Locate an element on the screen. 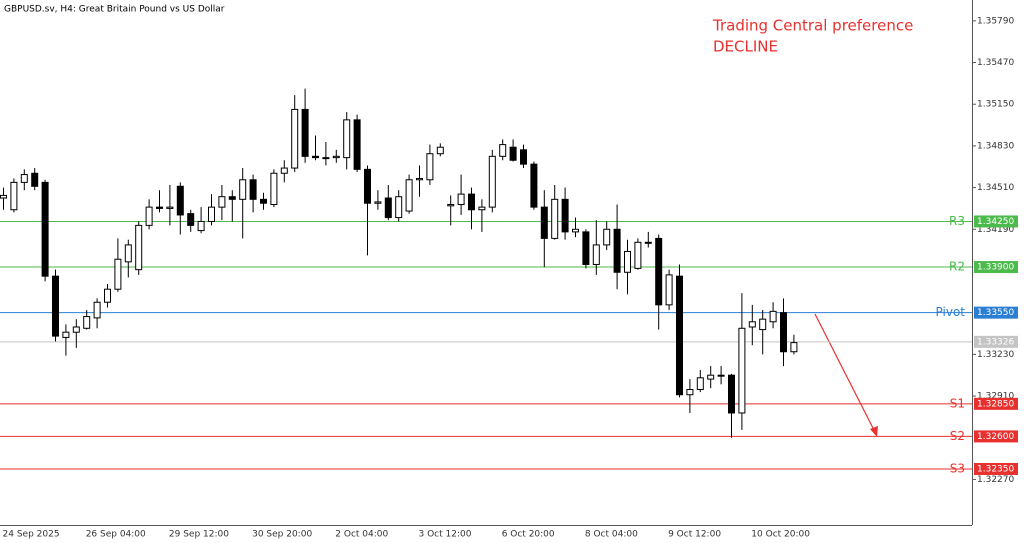  y-tick-label: 1.34510 is located at coordinates (995, 188).